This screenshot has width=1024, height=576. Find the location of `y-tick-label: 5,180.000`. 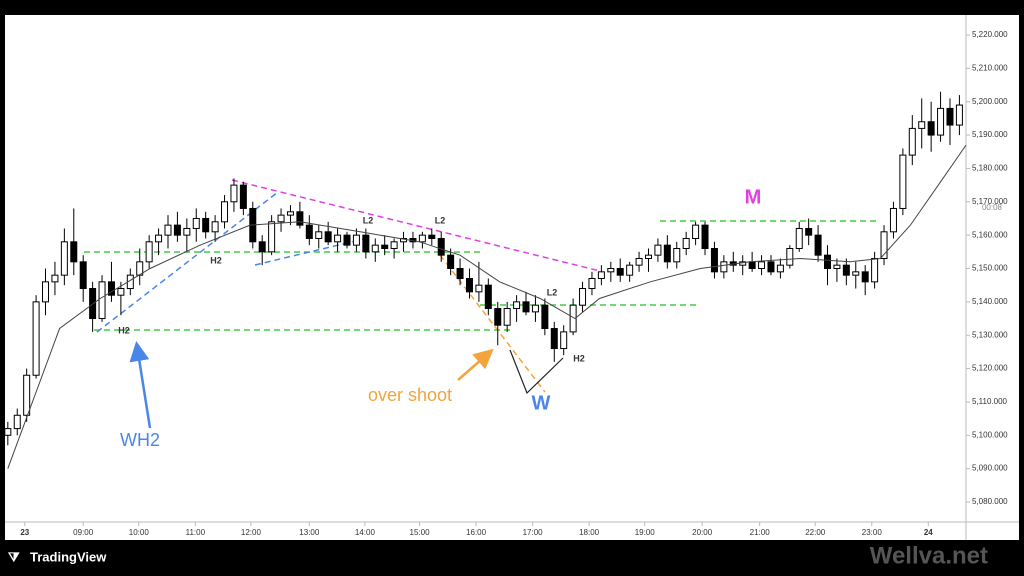

y-tick-label: 5,180.000 is located at coordinates (990, 168).